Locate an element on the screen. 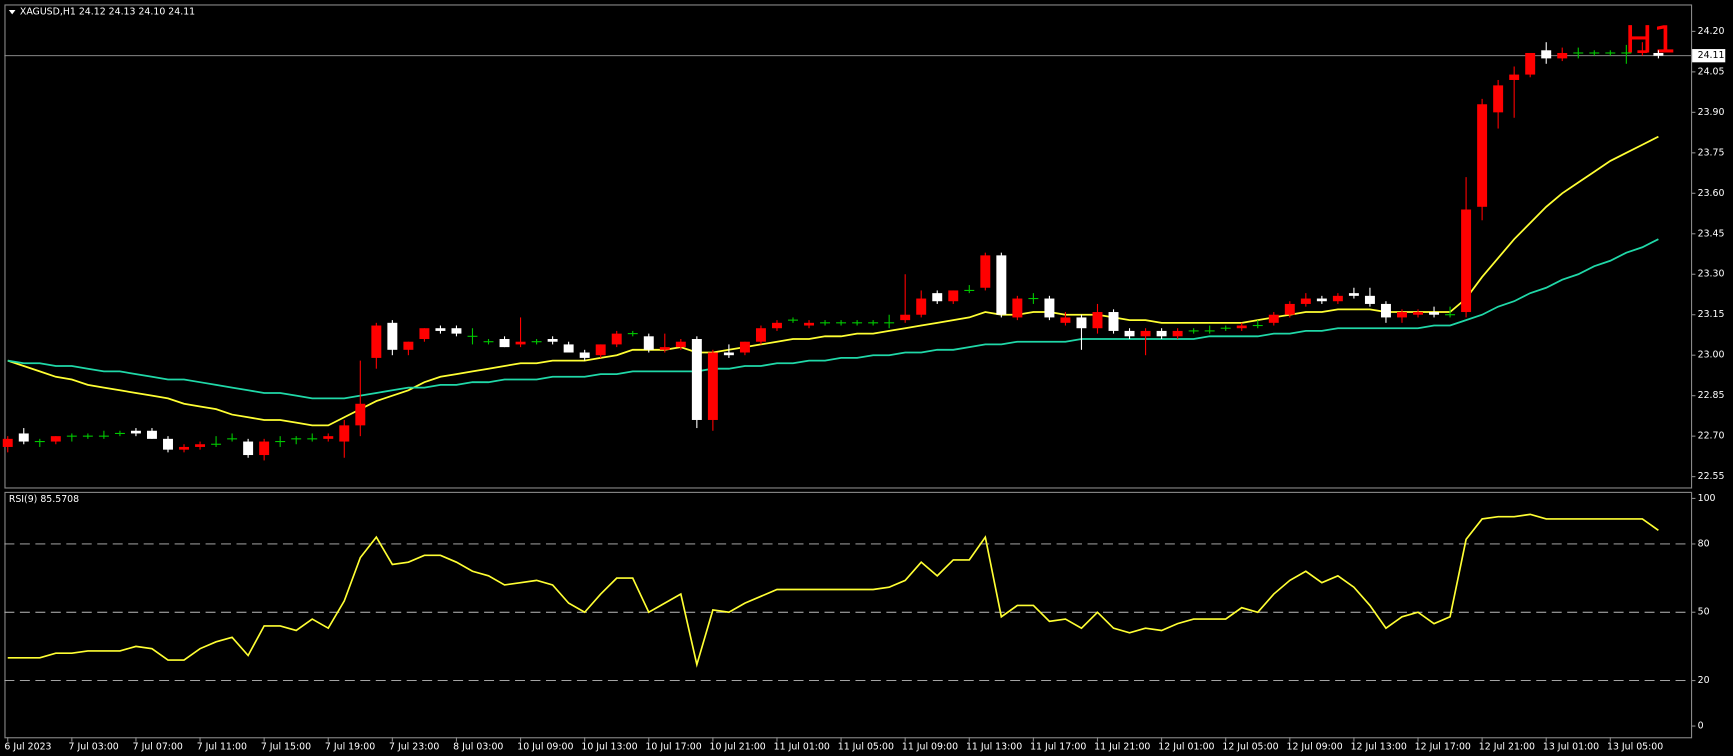  x-tick-label: 7 Jul 03:00 is located at coordinates (94, 747).